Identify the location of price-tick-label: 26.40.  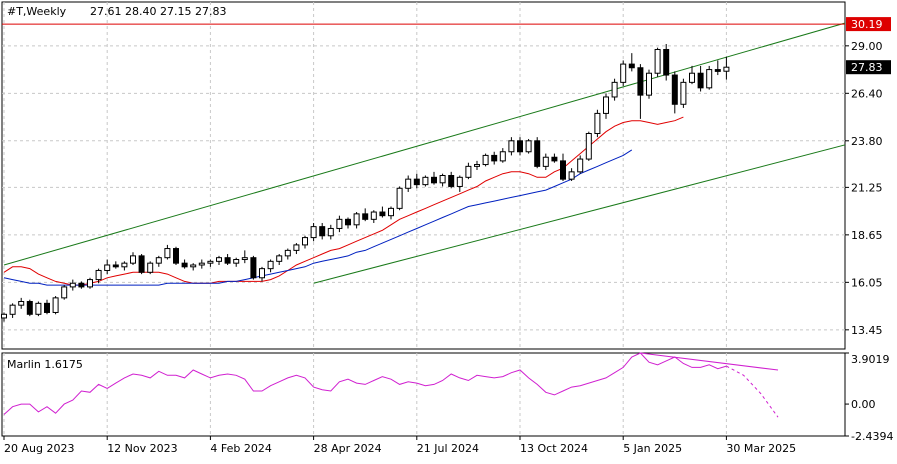
(867, 93).